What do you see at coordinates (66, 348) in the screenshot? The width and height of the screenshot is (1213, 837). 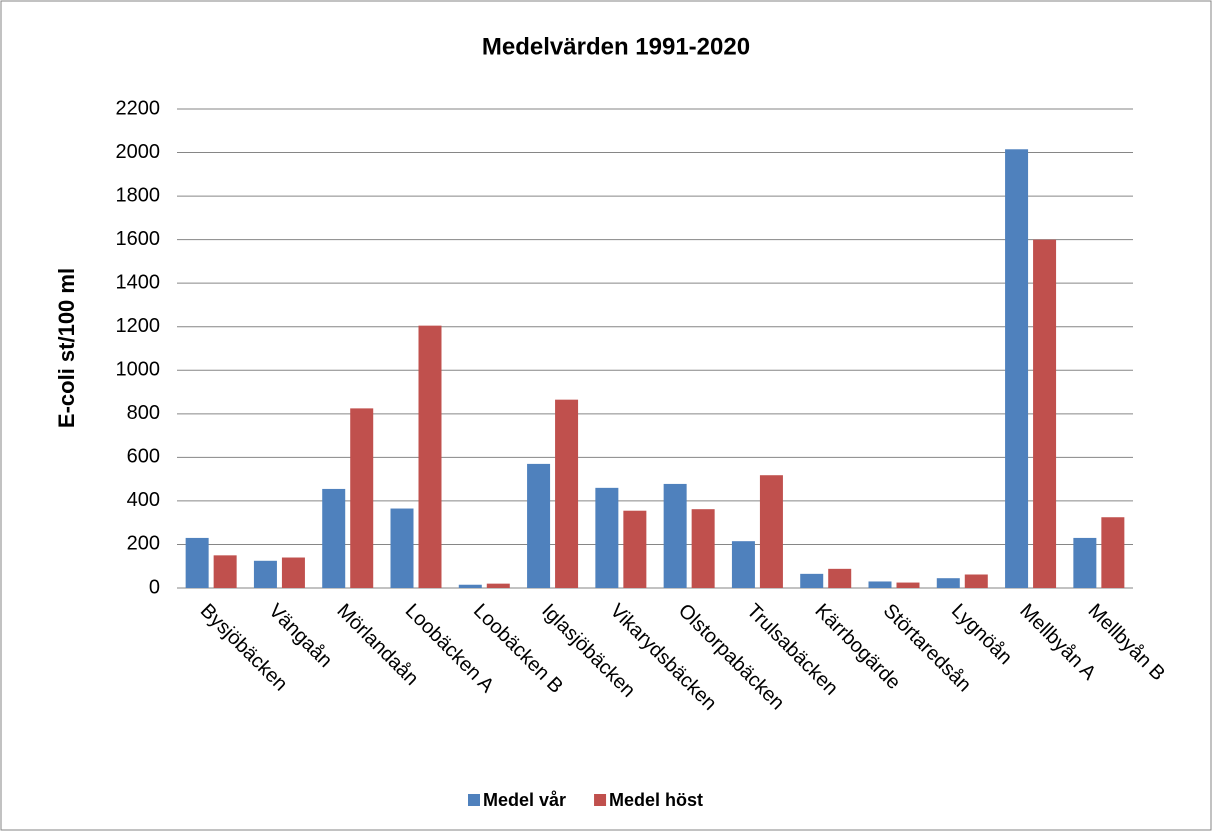 I see `y-axis-label: E-coli st/100 ml` at bounding box center [66, 348].